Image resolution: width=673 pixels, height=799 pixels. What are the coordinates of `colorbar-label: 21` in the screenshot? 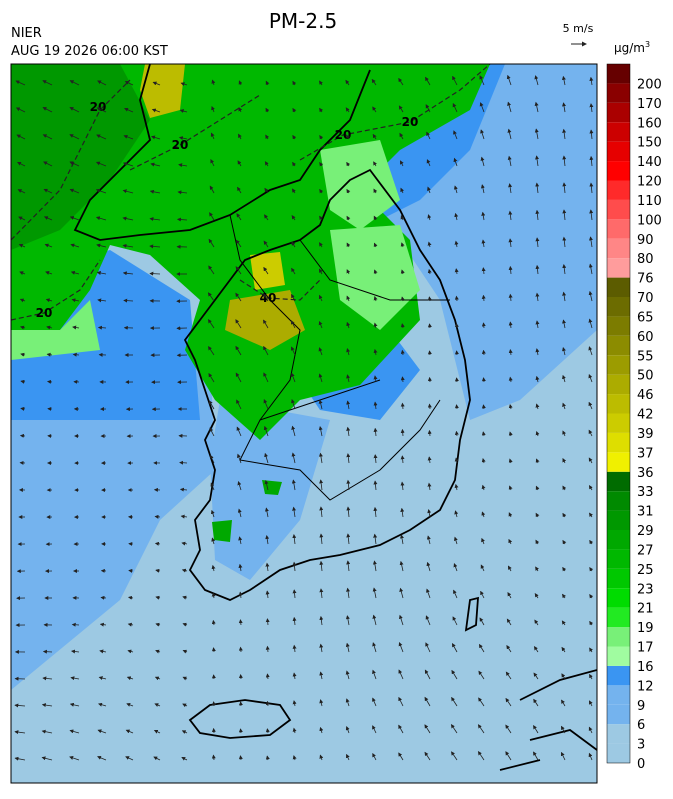 It's located at (645, 609).